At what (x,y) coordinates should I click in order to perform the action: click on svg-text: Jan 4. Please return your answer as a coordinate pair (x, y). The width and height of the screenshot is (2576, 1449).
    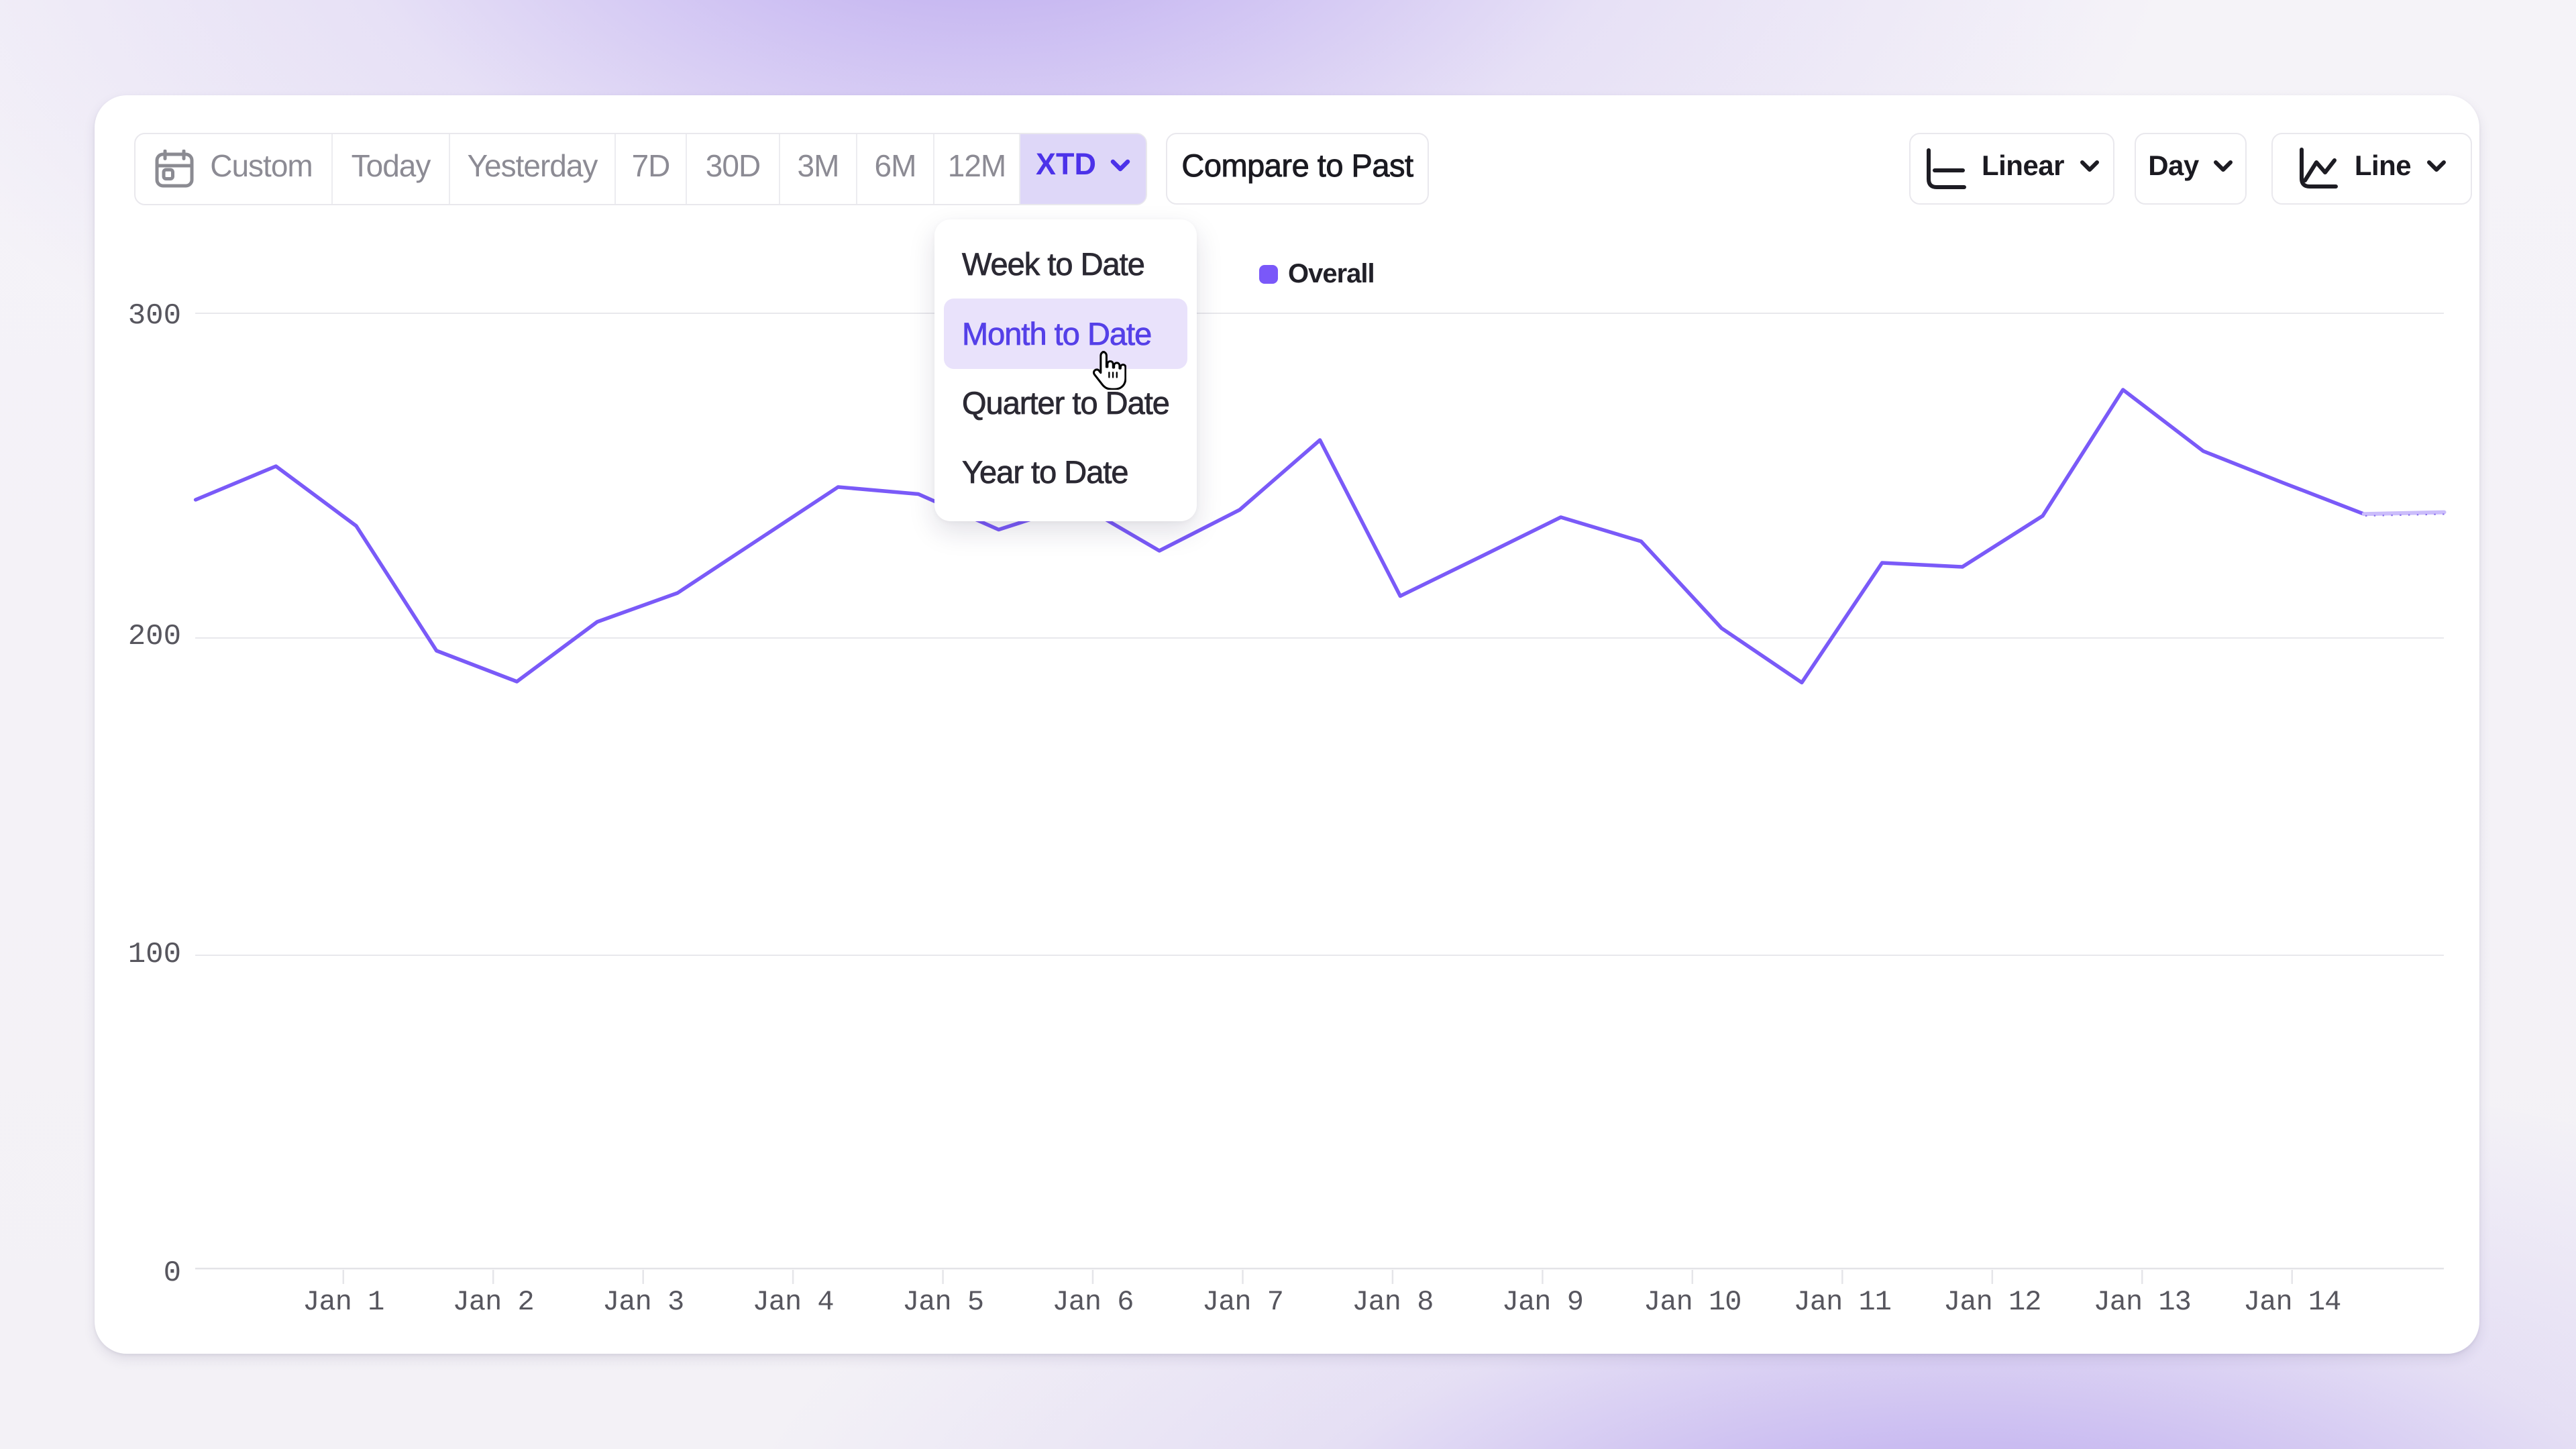
    Looking at the image, I should click on (793, 1302).